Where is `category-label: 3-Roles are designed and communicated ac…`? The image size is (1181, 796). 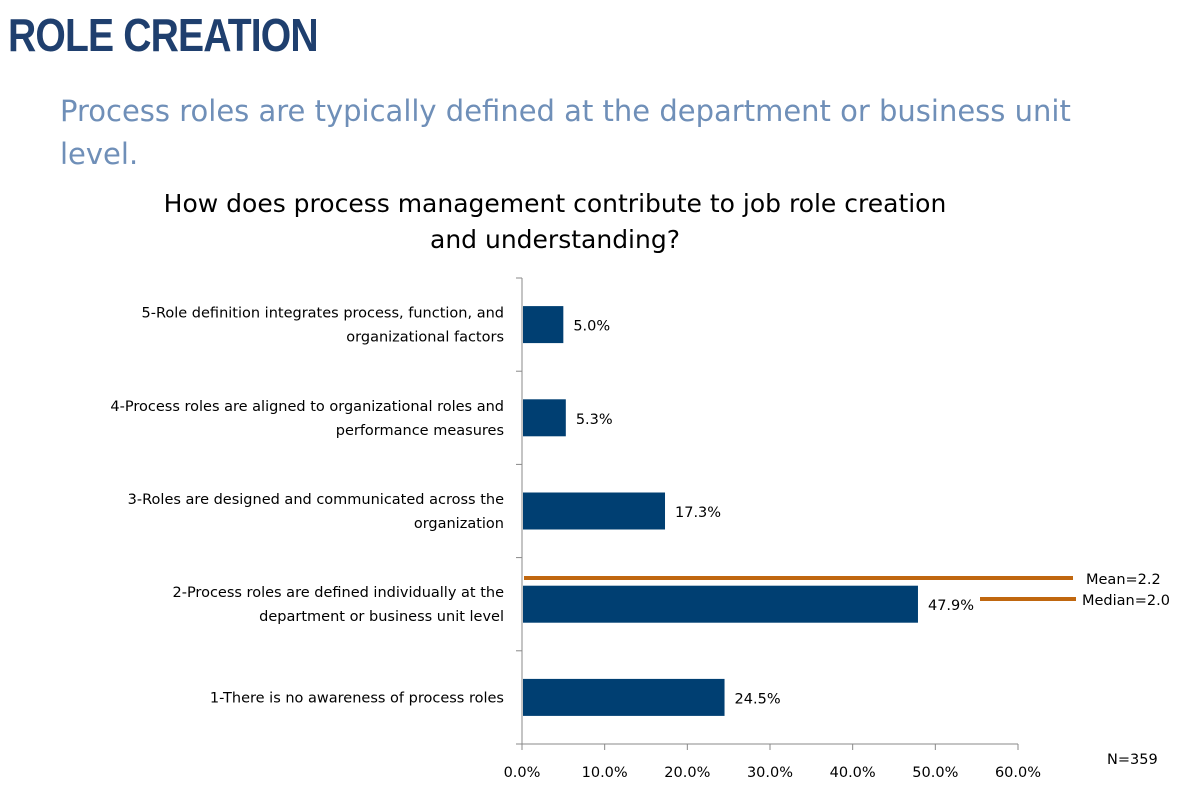
category-label: 3-Roles are designed and communicated ac… is located at coordinates (316, 512).